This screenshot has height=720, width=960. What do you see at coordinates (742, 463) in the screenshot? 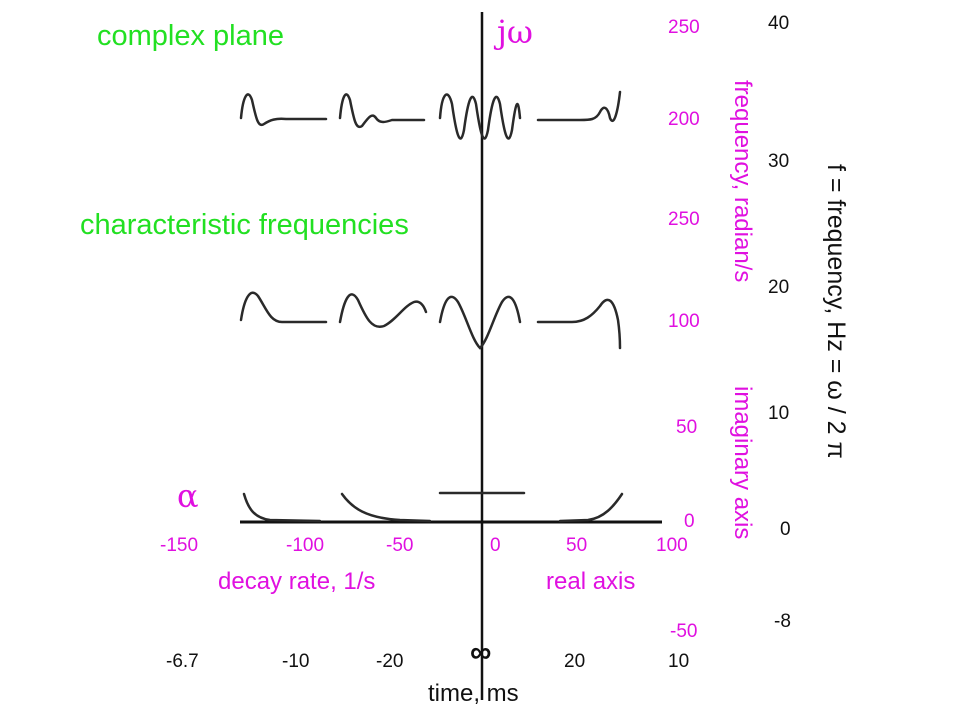
I see `imaginary-axis-label: imaginary axis` at bounding box center [742, 463].